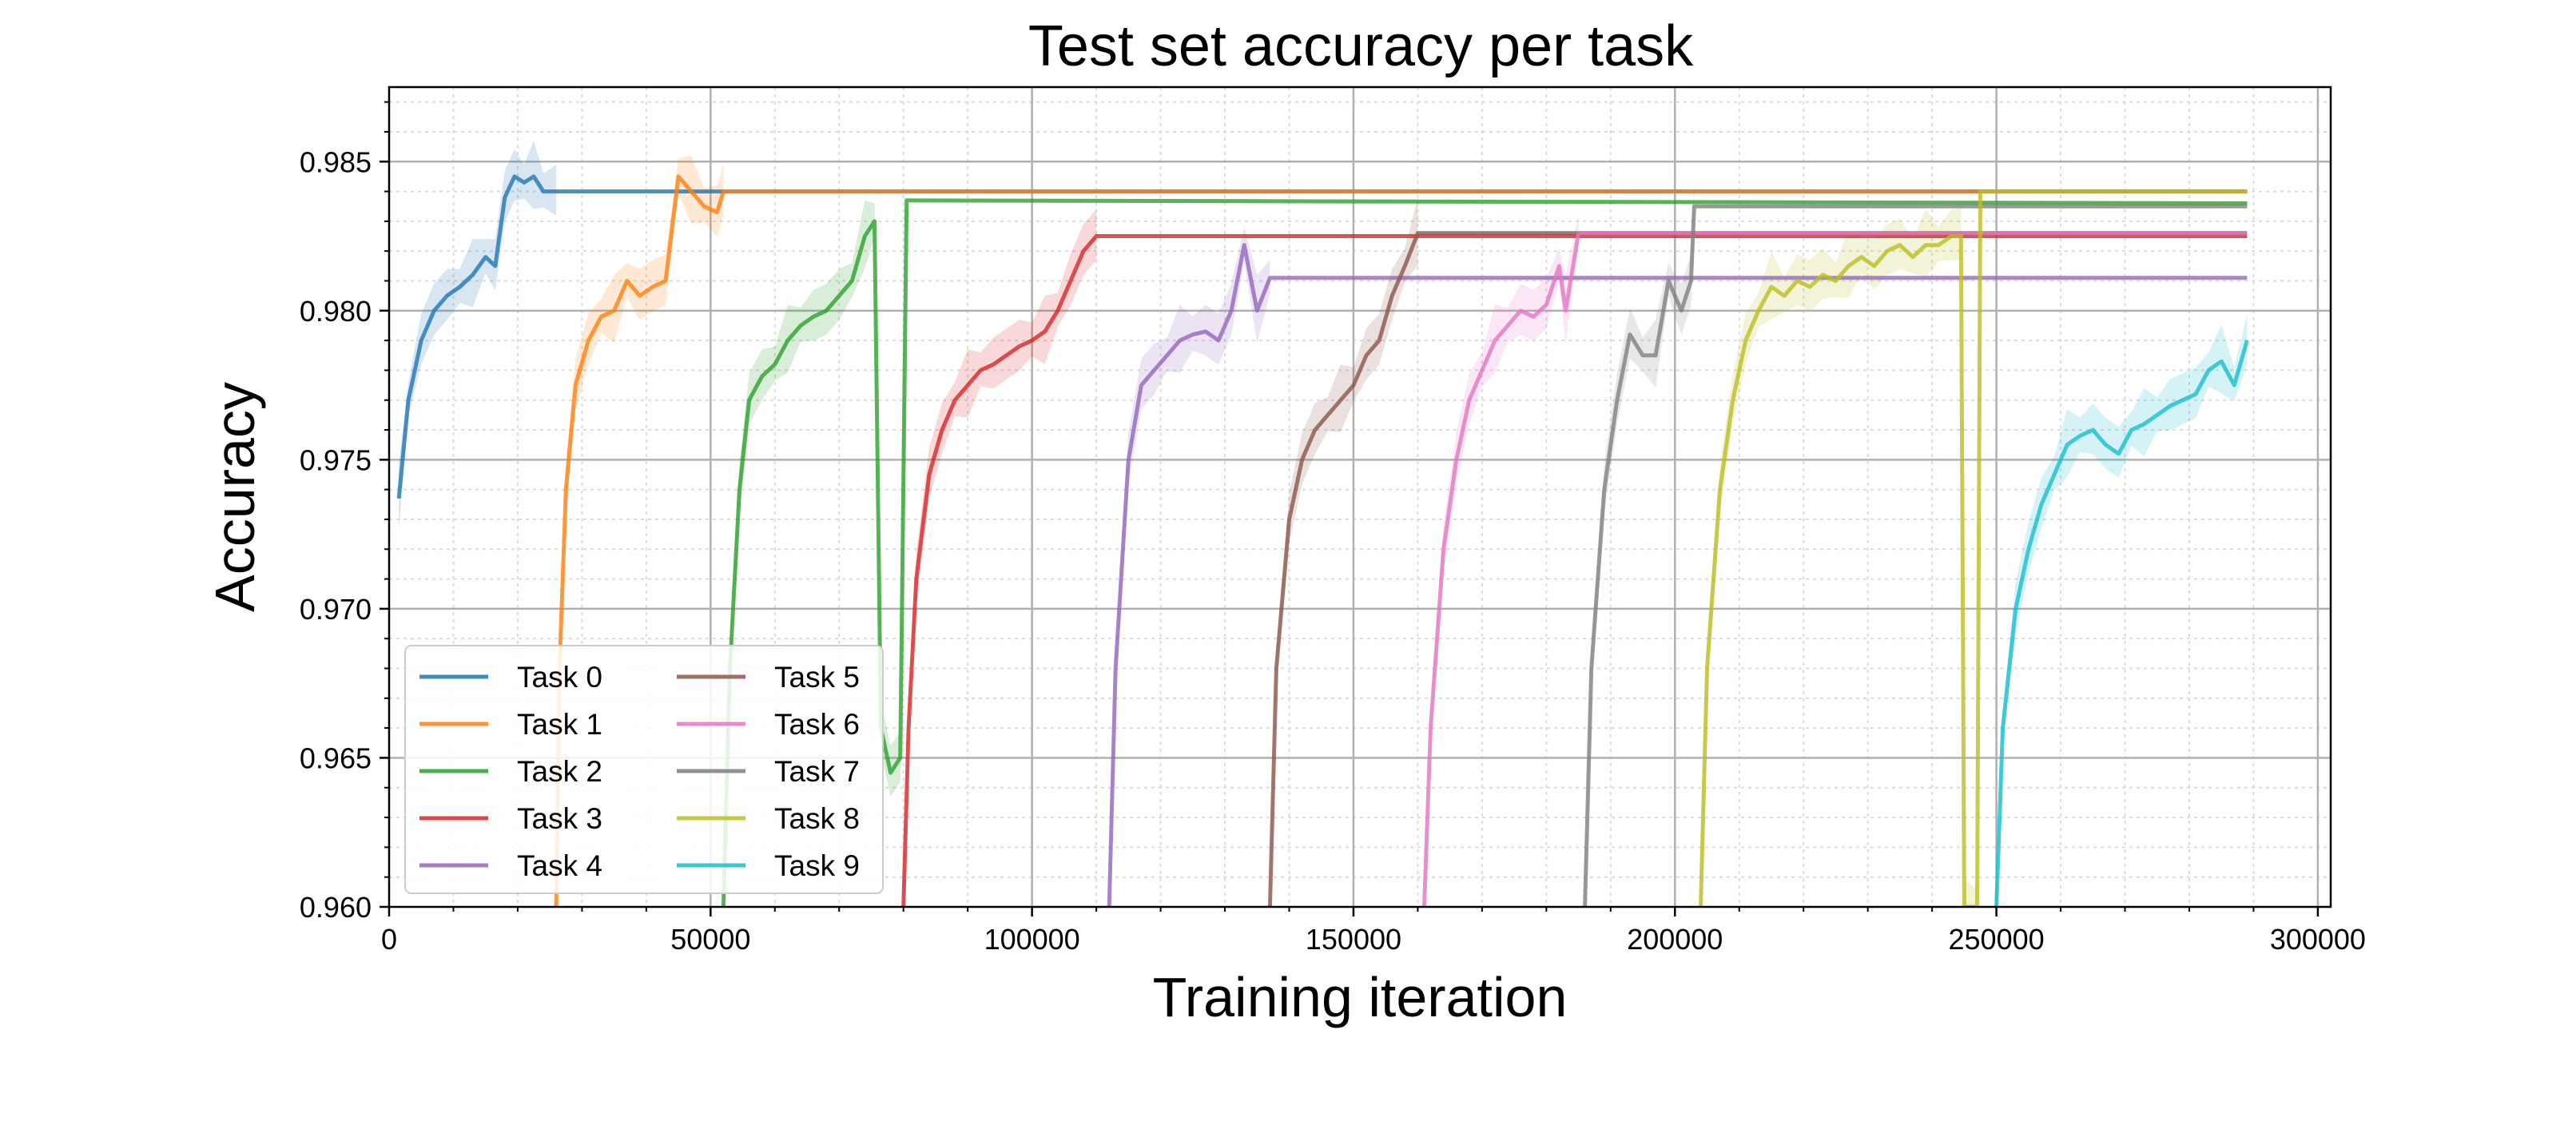 Image resolution: width=2576 pixels, height=1141 pixels. What do you see at coordinates (1032, 940) in the screenshot?
I see `x-tick-label: 100000` at bounding box center [1032, 940].